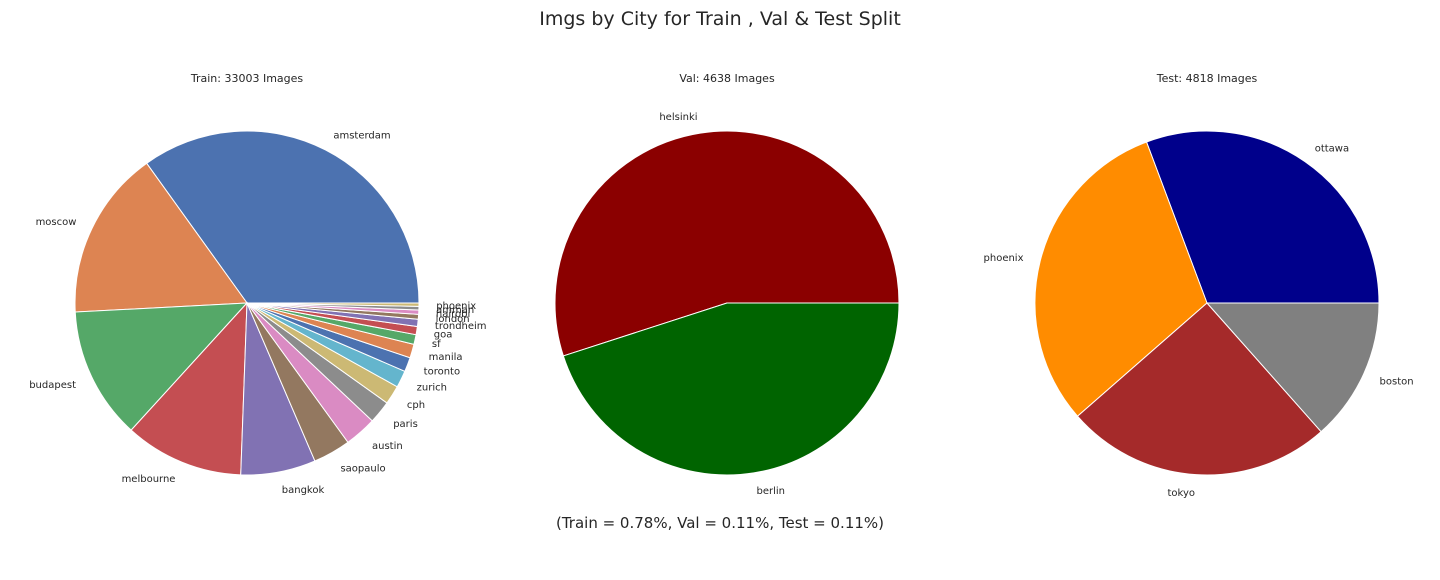 Image resolution: width=1440 pixels, height=580 pixels. What do you see at coordinates (770, 491) in the screenshot?
I see `slice-label-berlin: berlin` at bounding box center [770, 491].